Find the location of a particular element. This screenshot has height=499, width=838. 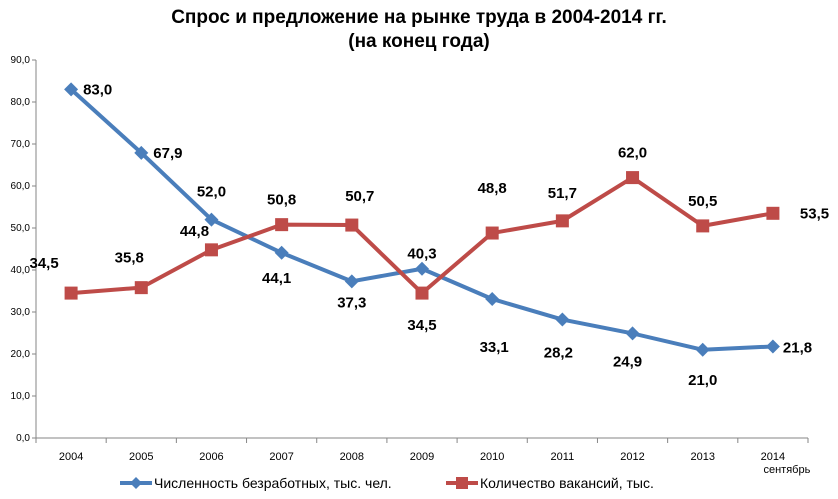

data-label: 24,9 is located at coordinates (627, 361).